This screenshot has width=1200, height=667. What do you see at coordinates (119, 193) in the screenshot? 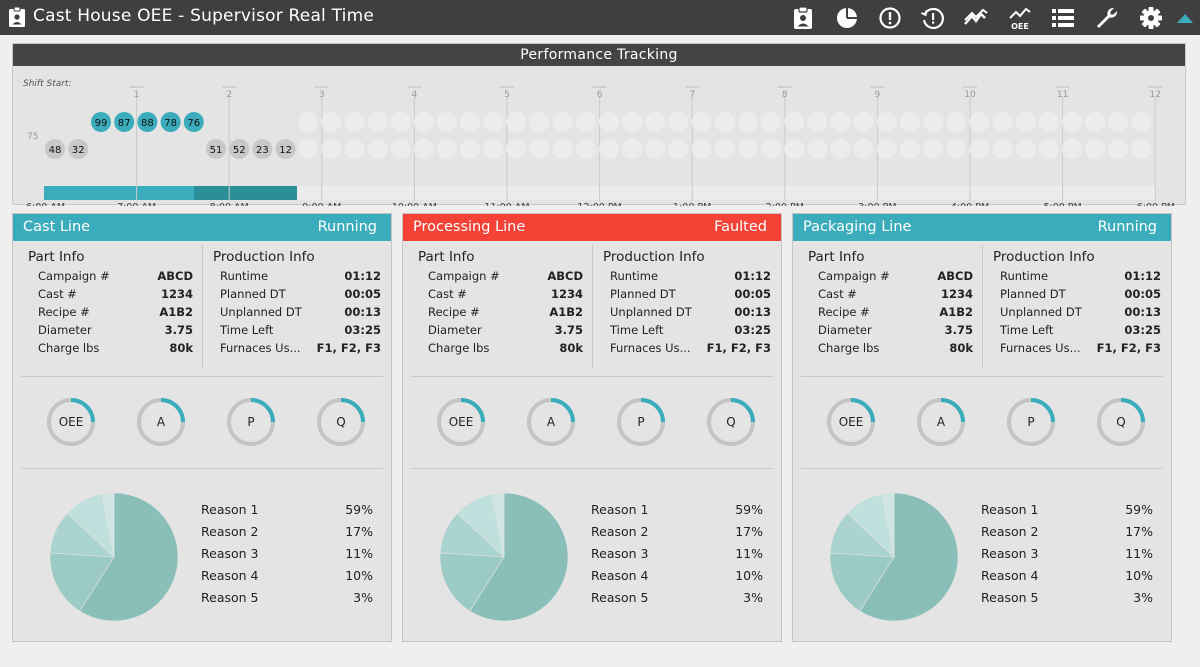
I see `shift-progress-bar` at bounding box center [119, 193].